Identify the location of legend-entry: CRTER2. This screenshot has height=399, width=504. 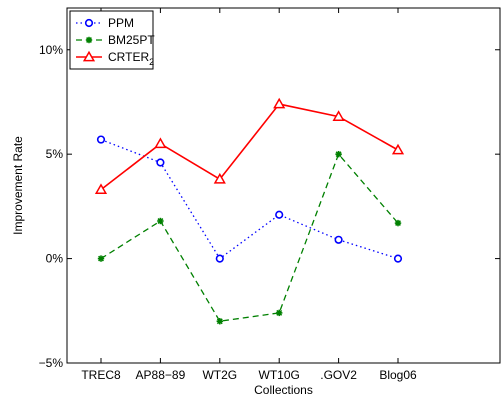
(115, 58).